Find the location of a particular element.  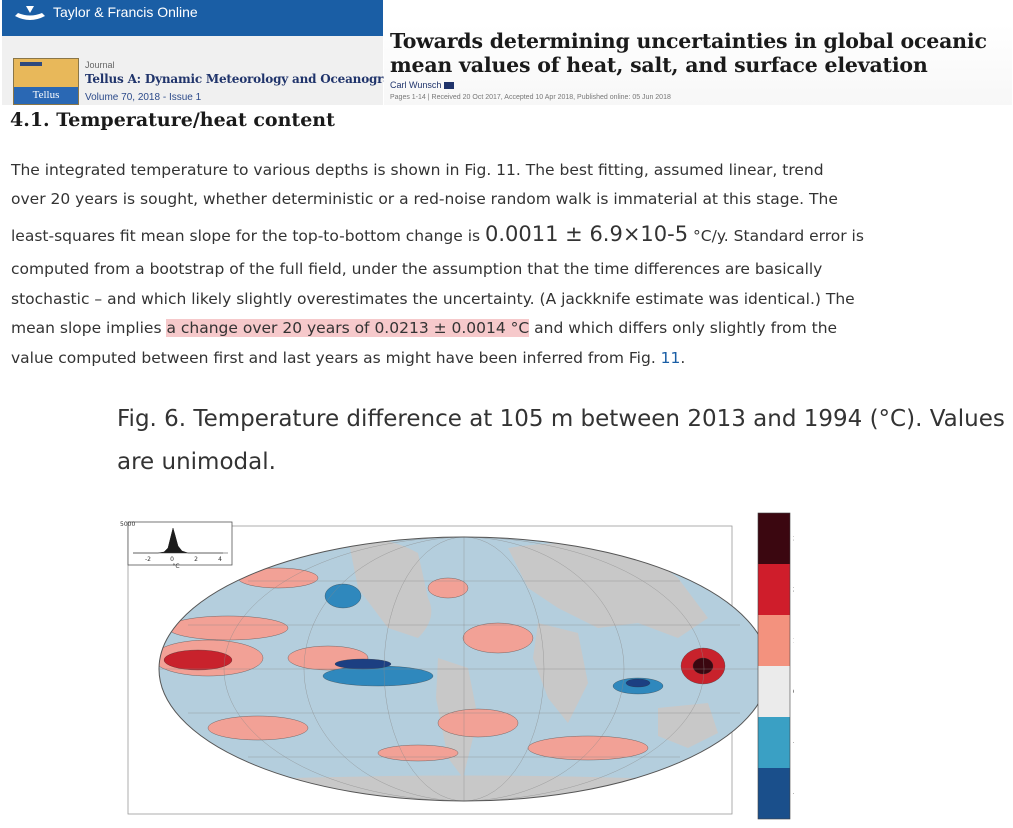

text-segment: and which differs only slightly from the is located at coordinates (683, 328).